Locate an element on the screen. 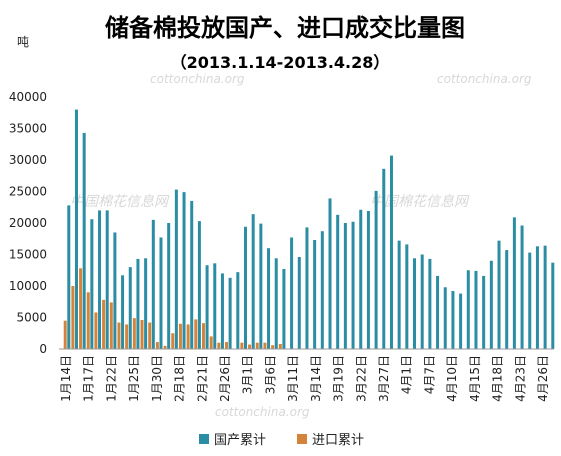 The height and width of the screenshot is (456, 561). x-tick-label: 3月1日 is located at coordinates (248, 374).